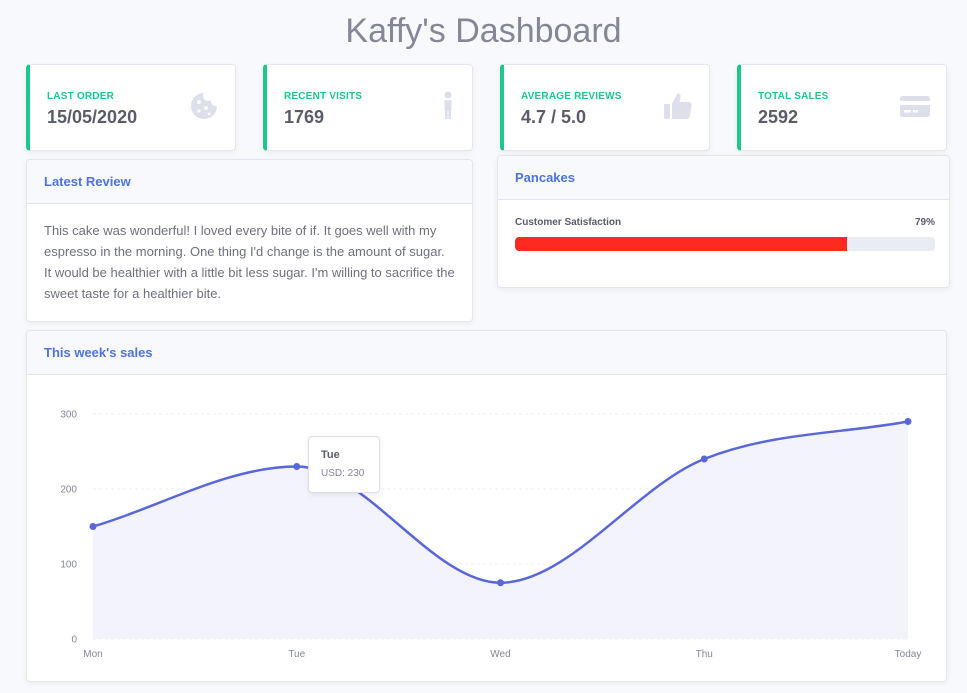 The image size is (967, 693). I want to click on stat-card-total-sales: TOTAL SALES 2592, so click(842, 107).